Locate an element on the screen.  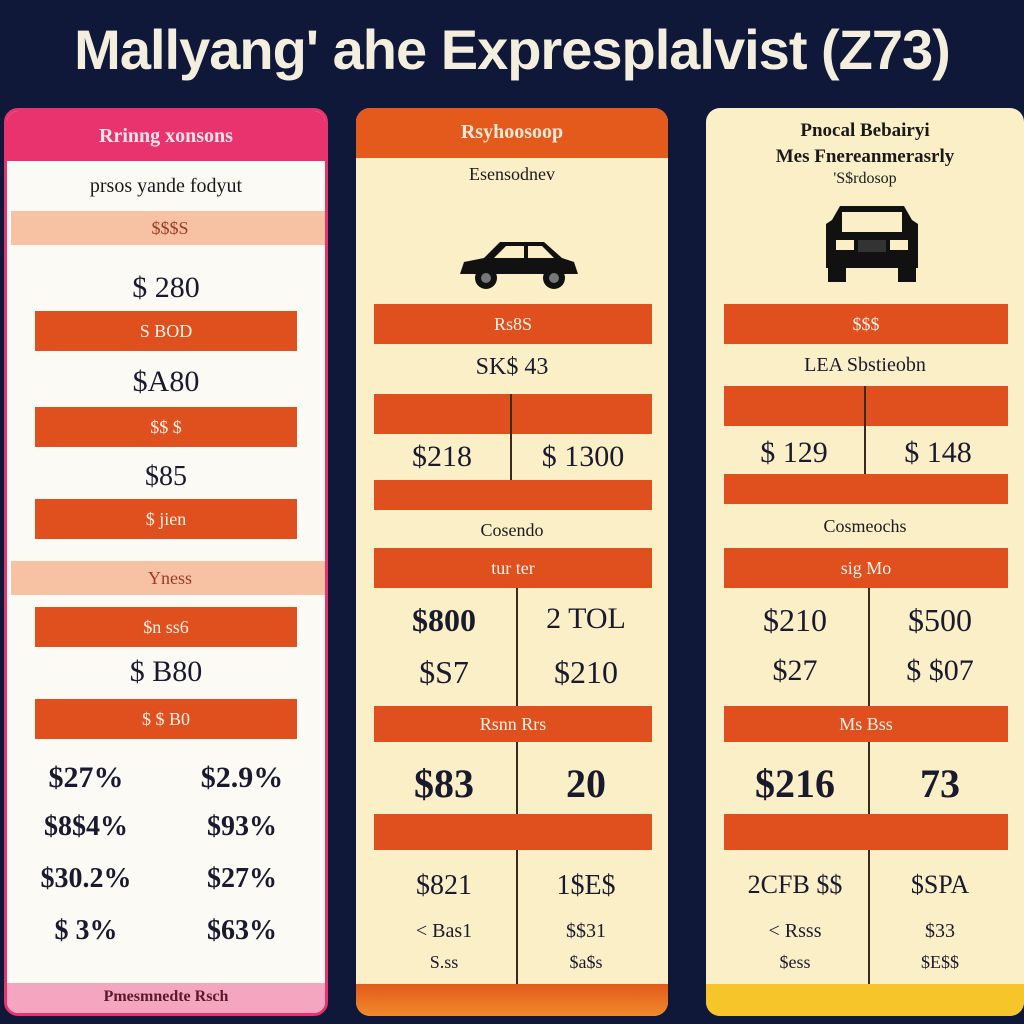
panel-1-footer: Pmesmnedte Rsch is located at coordinates (166, 996).